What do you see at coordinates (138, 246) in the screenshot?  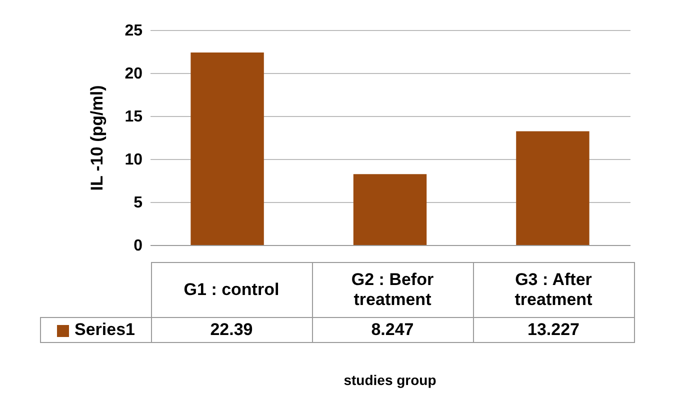 I see `y-tick-label: 0` at bounding box center [138, 246].